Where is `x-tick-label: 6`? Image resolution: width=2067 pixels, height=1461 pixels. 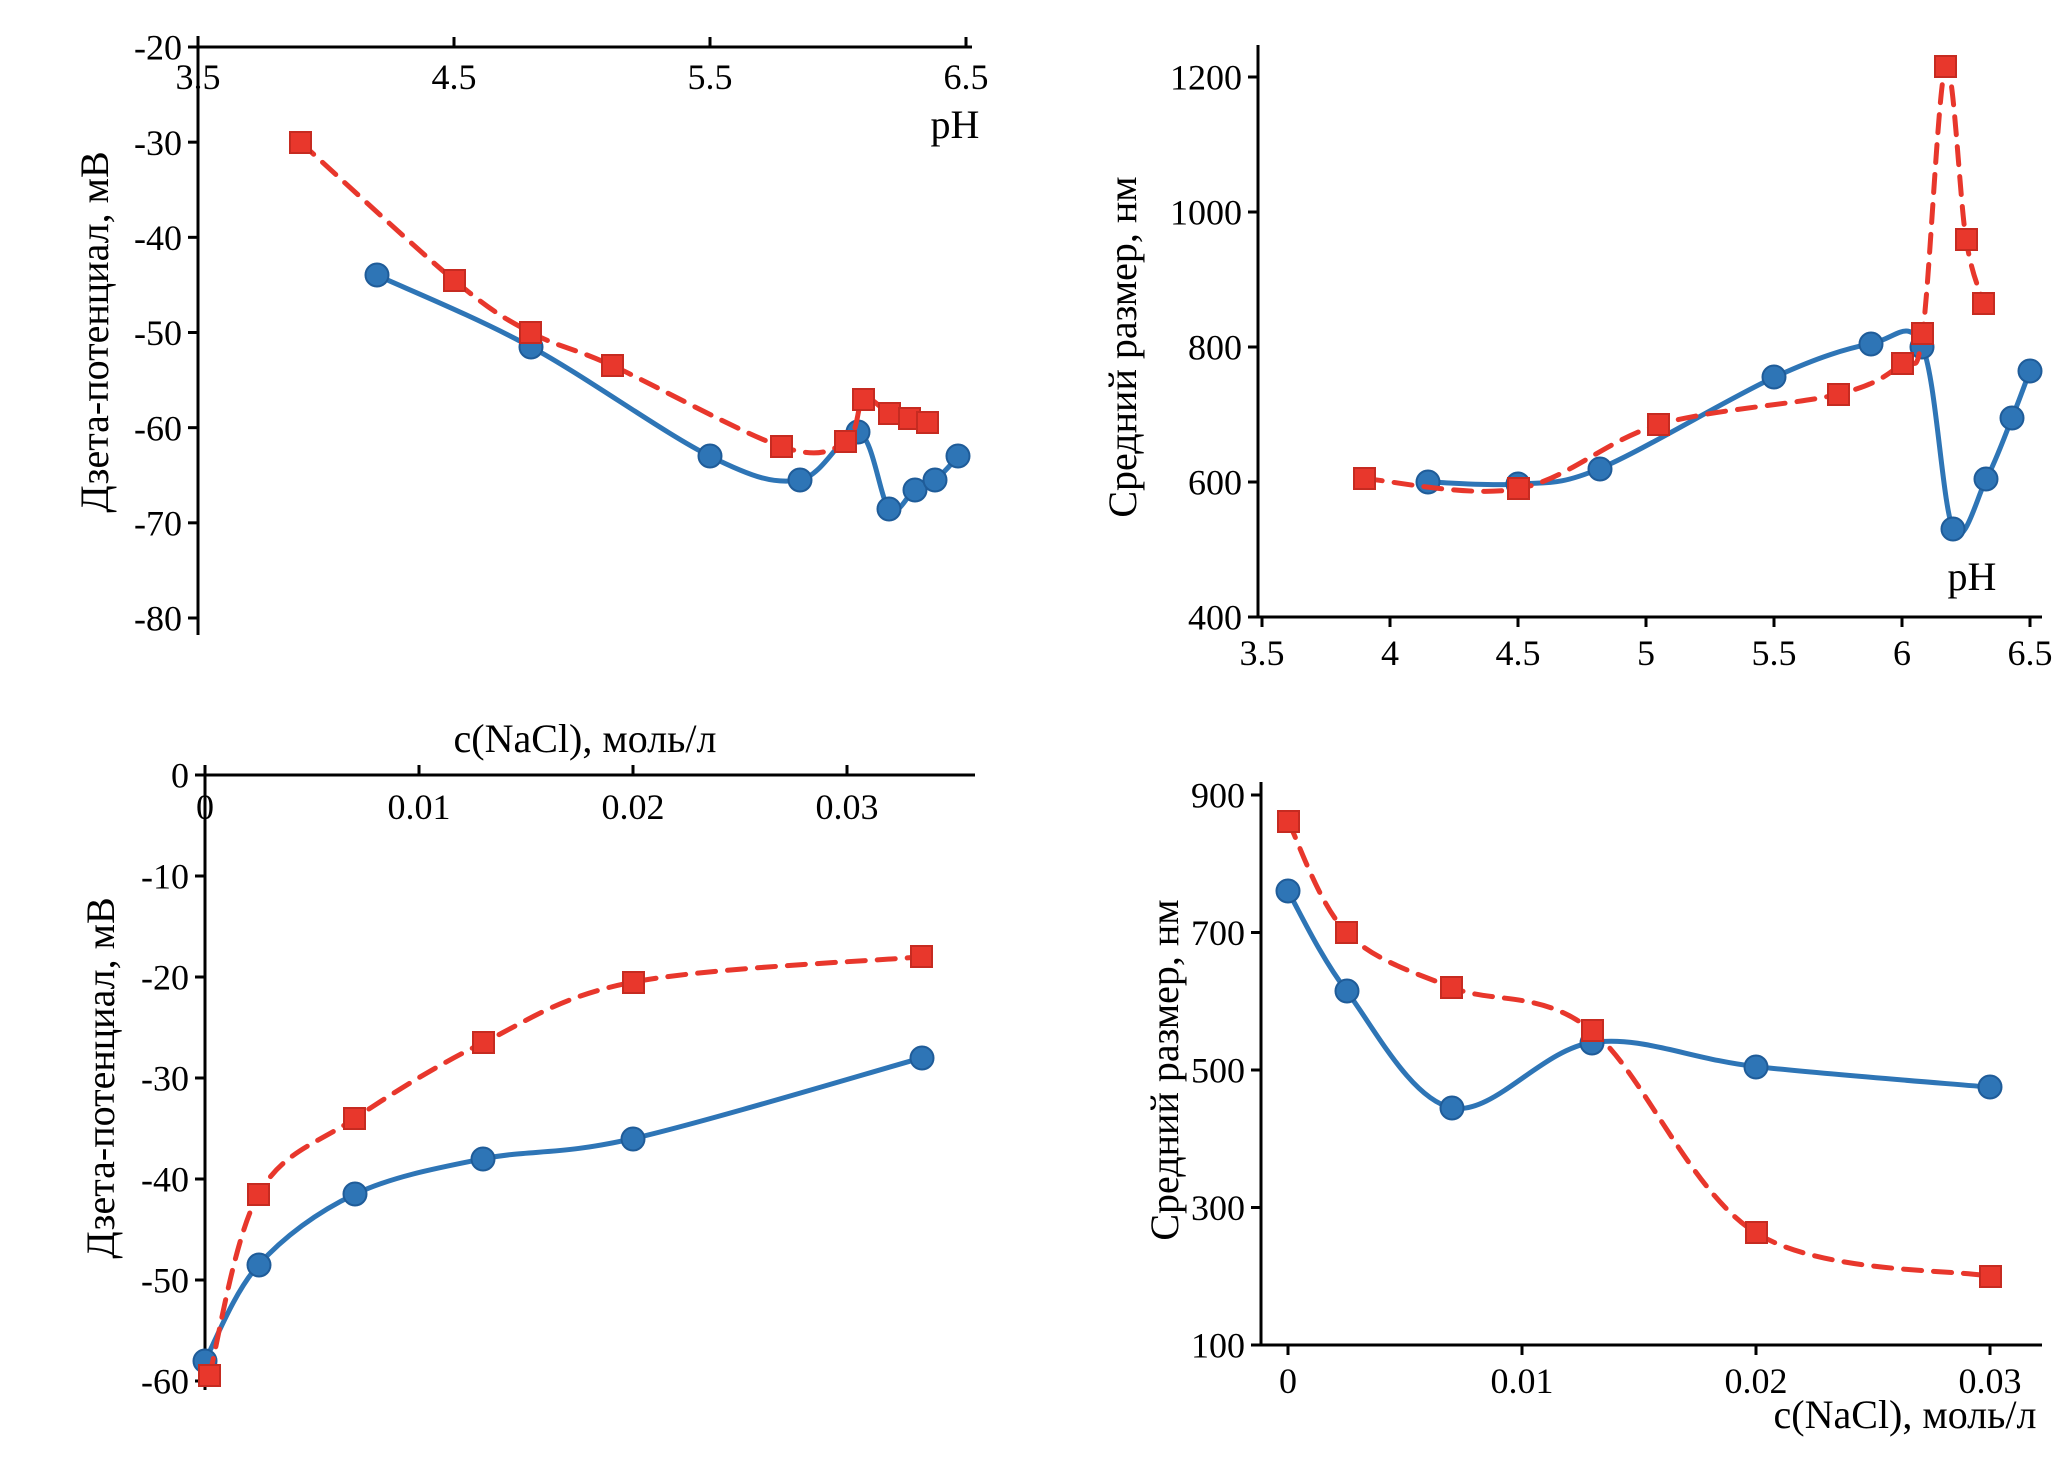 x-tick-label: 6 is located at coordinates (1902, 653).